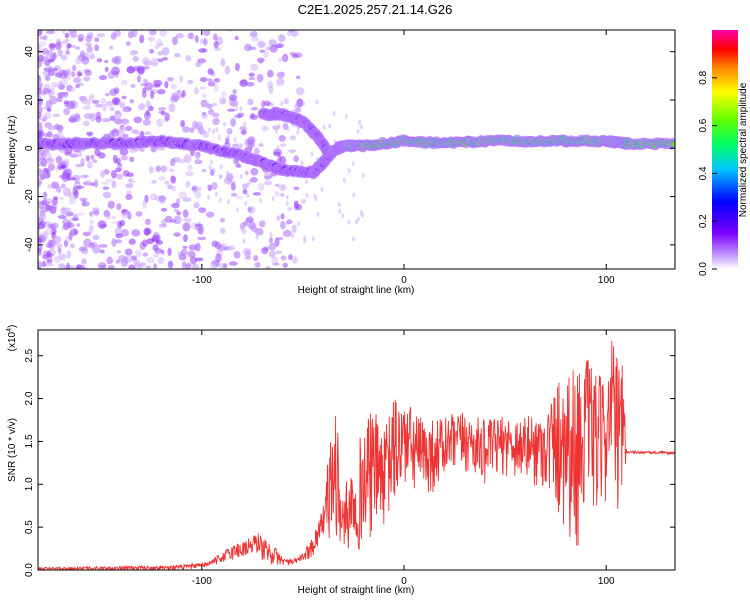  Describe the element at coordinates (703, 125) in the screenshot. I see `colorbar-tick-label: 0.6` at that location.